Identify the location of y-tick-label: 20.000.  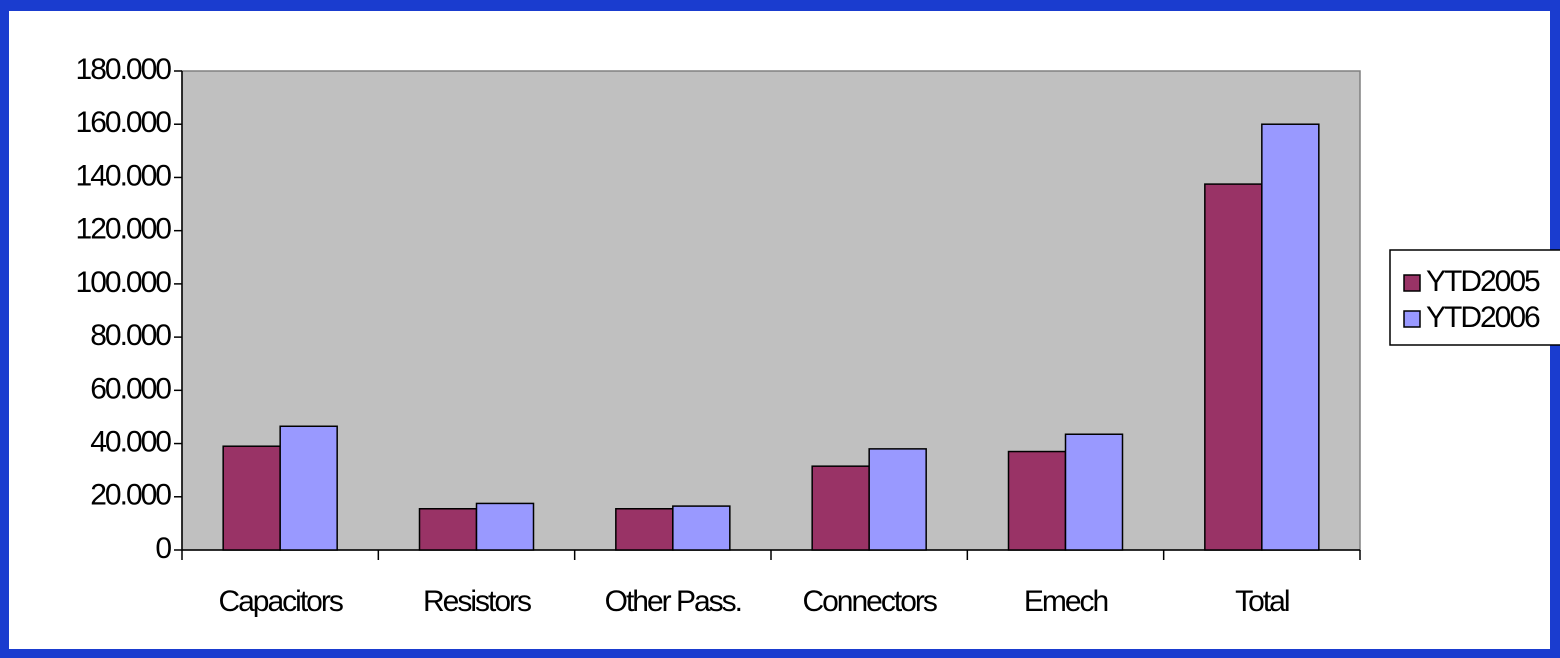
(130, 495).